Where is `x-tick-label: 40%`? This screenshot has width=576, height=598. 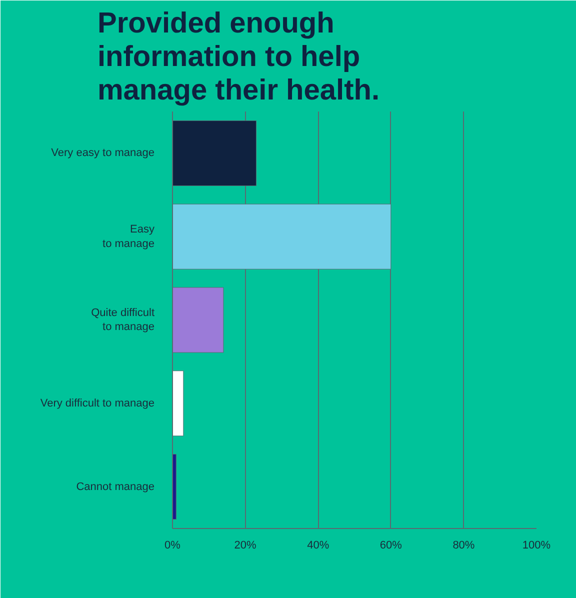
x-tick-label: 40% is located at coordinates (318, 546).